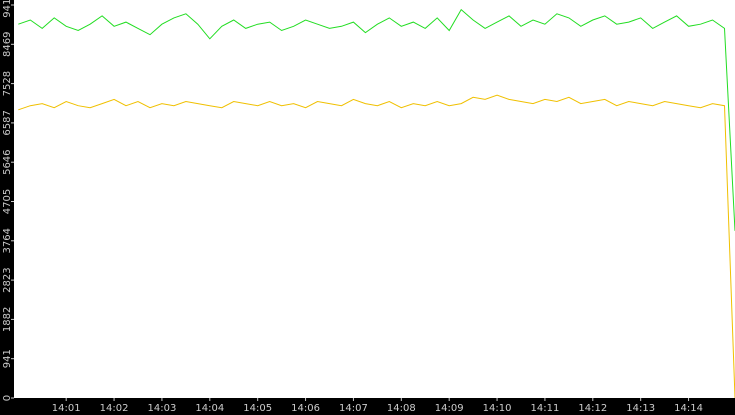 The height and width of the screenshot is (415, 735). I want to click on y-tick-label: 941, so click(7, 358).